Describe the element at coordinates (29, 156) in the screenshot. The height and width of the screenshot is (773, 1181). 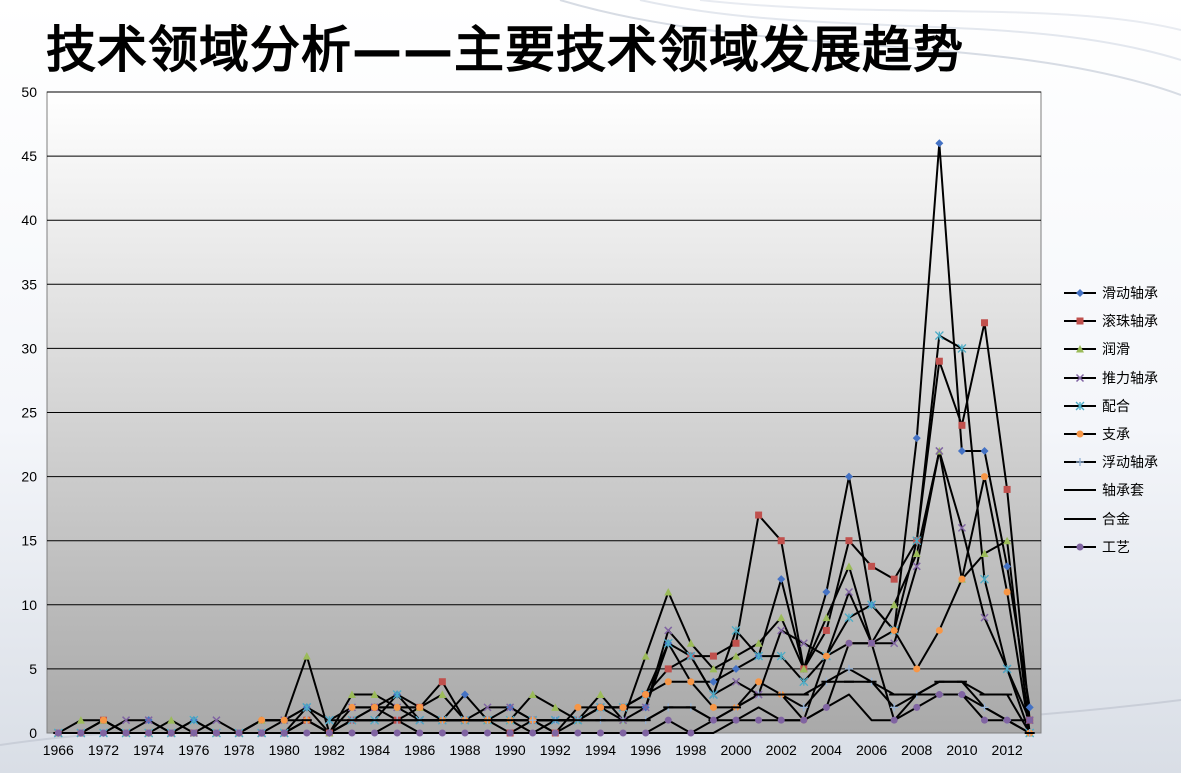
I see `y-tick-label: 45` at that location.